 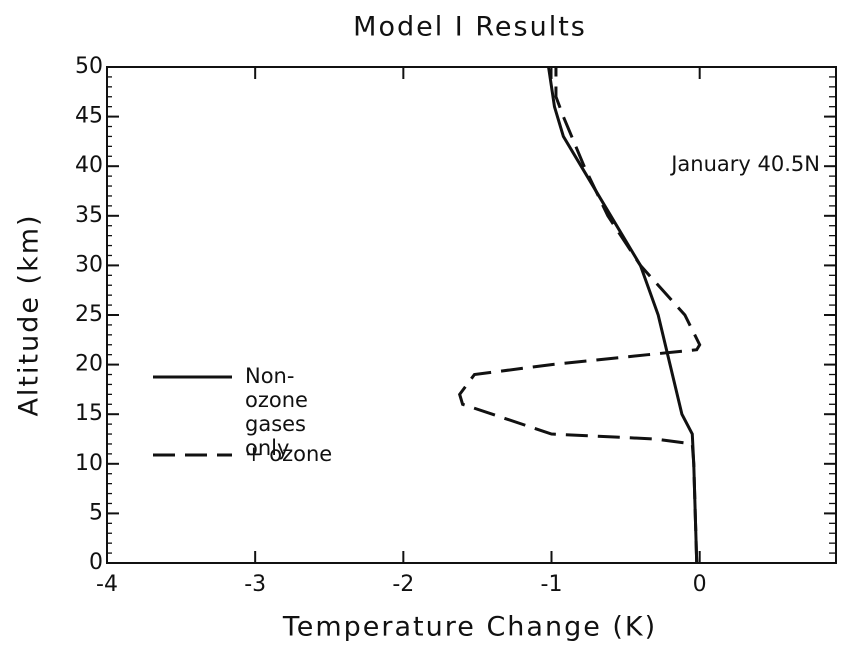 I want to click on legend-label: + ozone, so click(x=289, y=454).